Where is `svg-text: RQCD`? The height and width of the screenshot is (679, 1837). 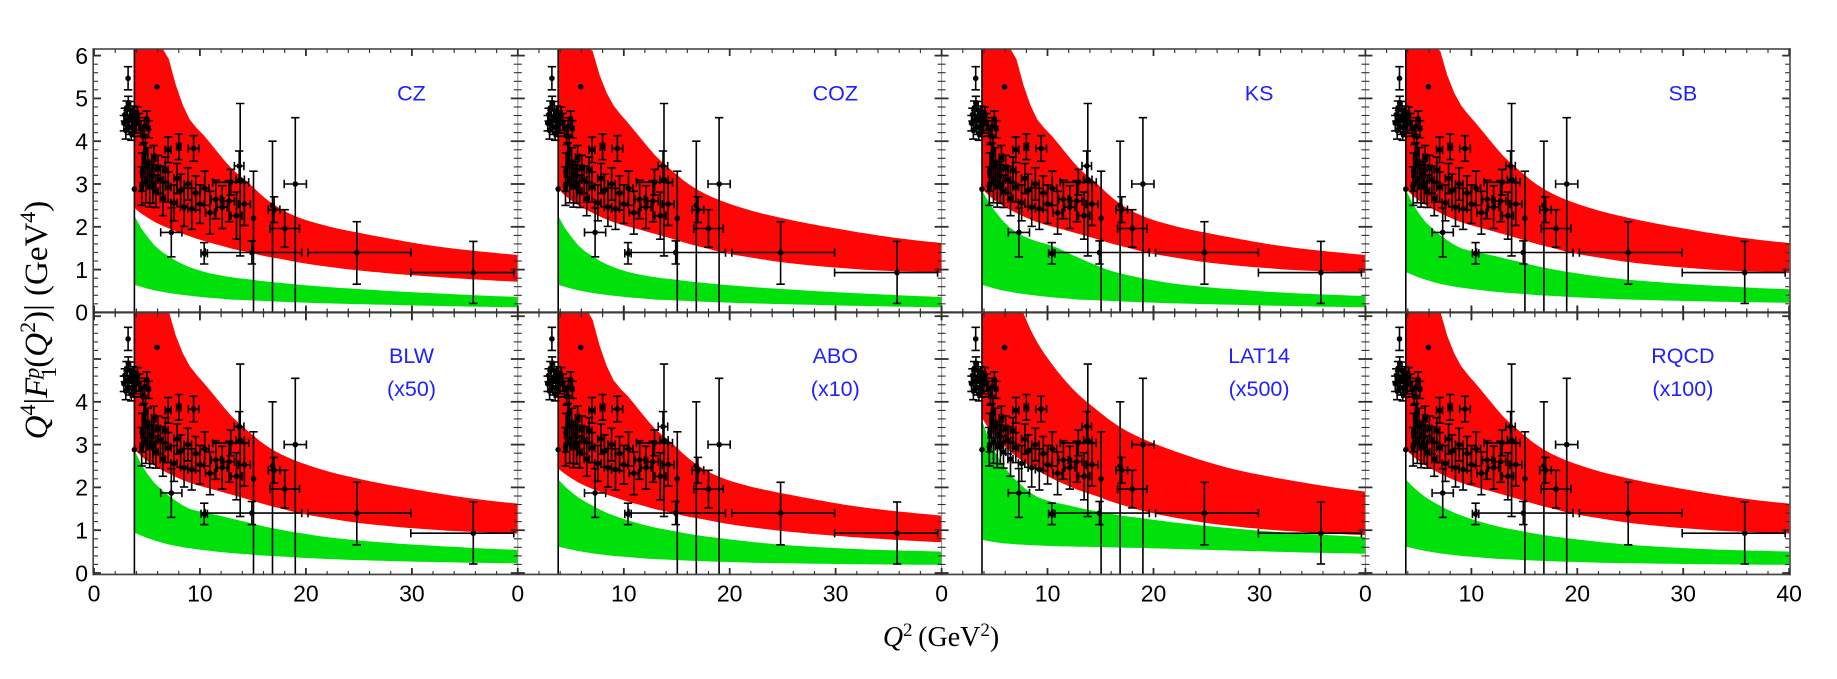 svg-text: RQCD is located at coordinates (1682, 356).